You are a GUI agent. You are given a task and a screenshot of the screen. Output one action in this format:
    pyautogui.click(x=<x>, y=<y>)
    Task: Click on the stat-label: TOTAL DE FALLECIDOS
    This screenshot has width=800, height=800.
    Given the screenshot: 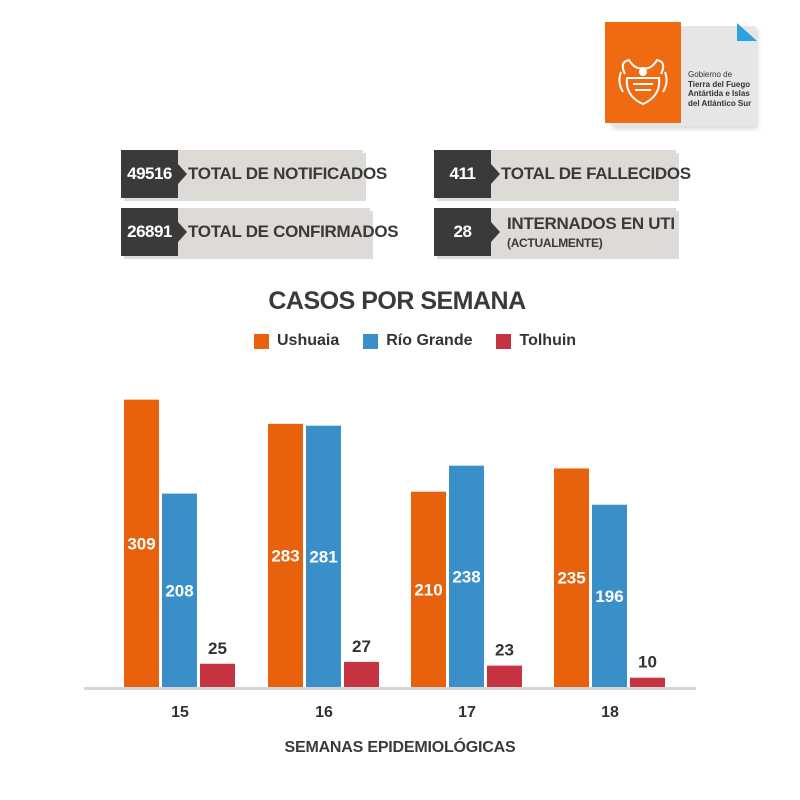 What is the action you would take?
    pyautogui.click(x=596, y=173)
    